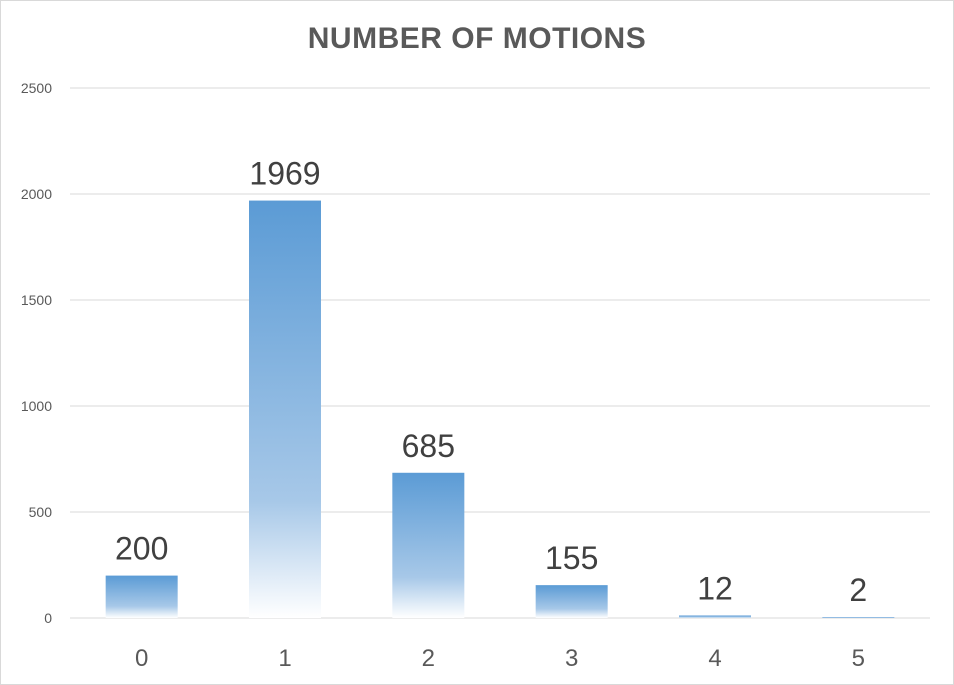 The image size is (954, 685). Describe the element at coordinates (715, 588) in the screenshot. I see `data-label-4: 12` at that location.